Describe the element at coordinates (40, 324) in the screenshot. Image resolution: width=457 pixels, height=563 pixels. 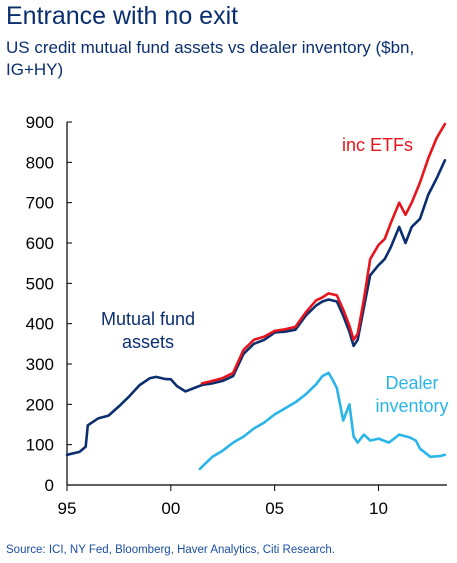
I see `y-tick-label: 400` at that location.